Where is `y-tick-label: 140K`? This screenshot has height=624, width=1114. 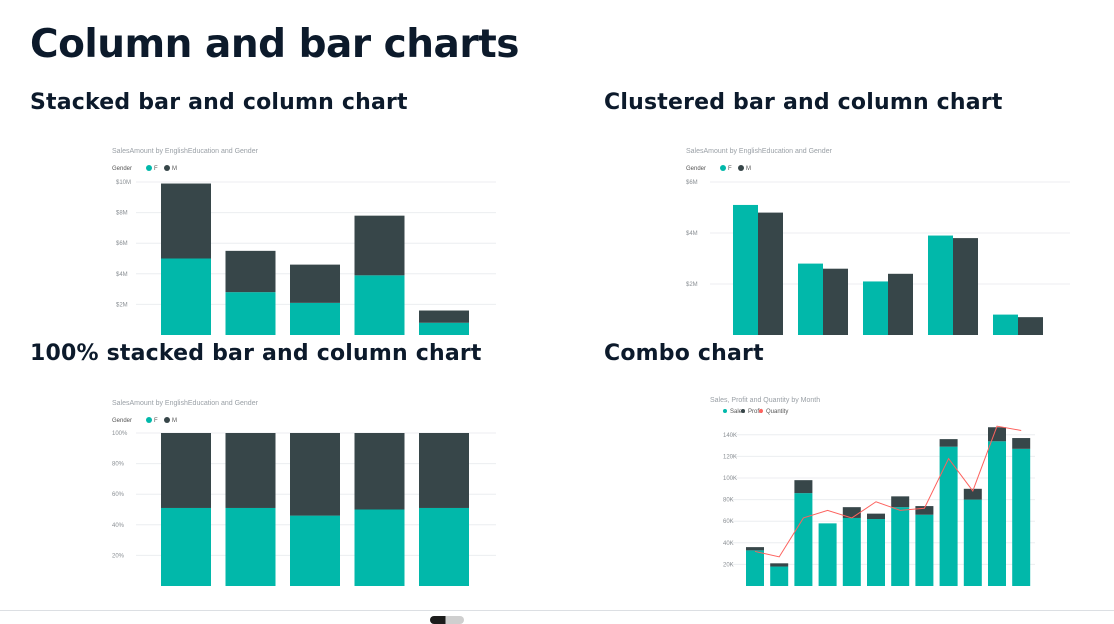 y-tick-label: 140K is located at coordinates (730, 436).